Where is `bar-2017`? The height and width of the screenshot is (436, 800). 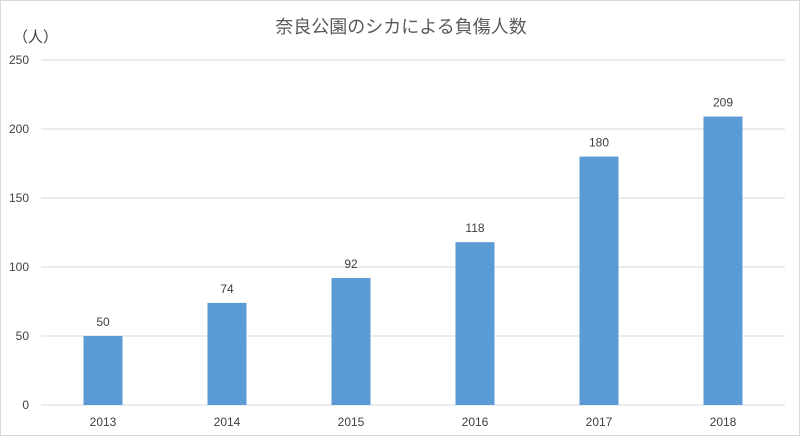
bar-2017 is located at coordinates (599, 280).